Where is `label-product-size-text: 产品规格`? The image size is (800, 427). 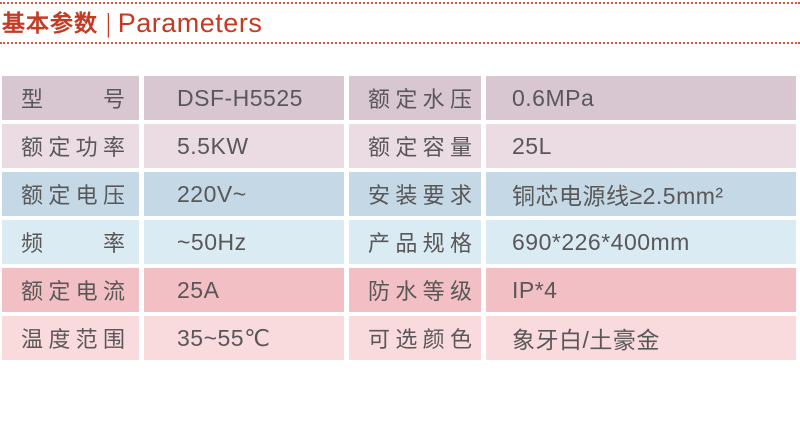 label-product-size-text: 产品规格 is located at coordinates (420, 243).